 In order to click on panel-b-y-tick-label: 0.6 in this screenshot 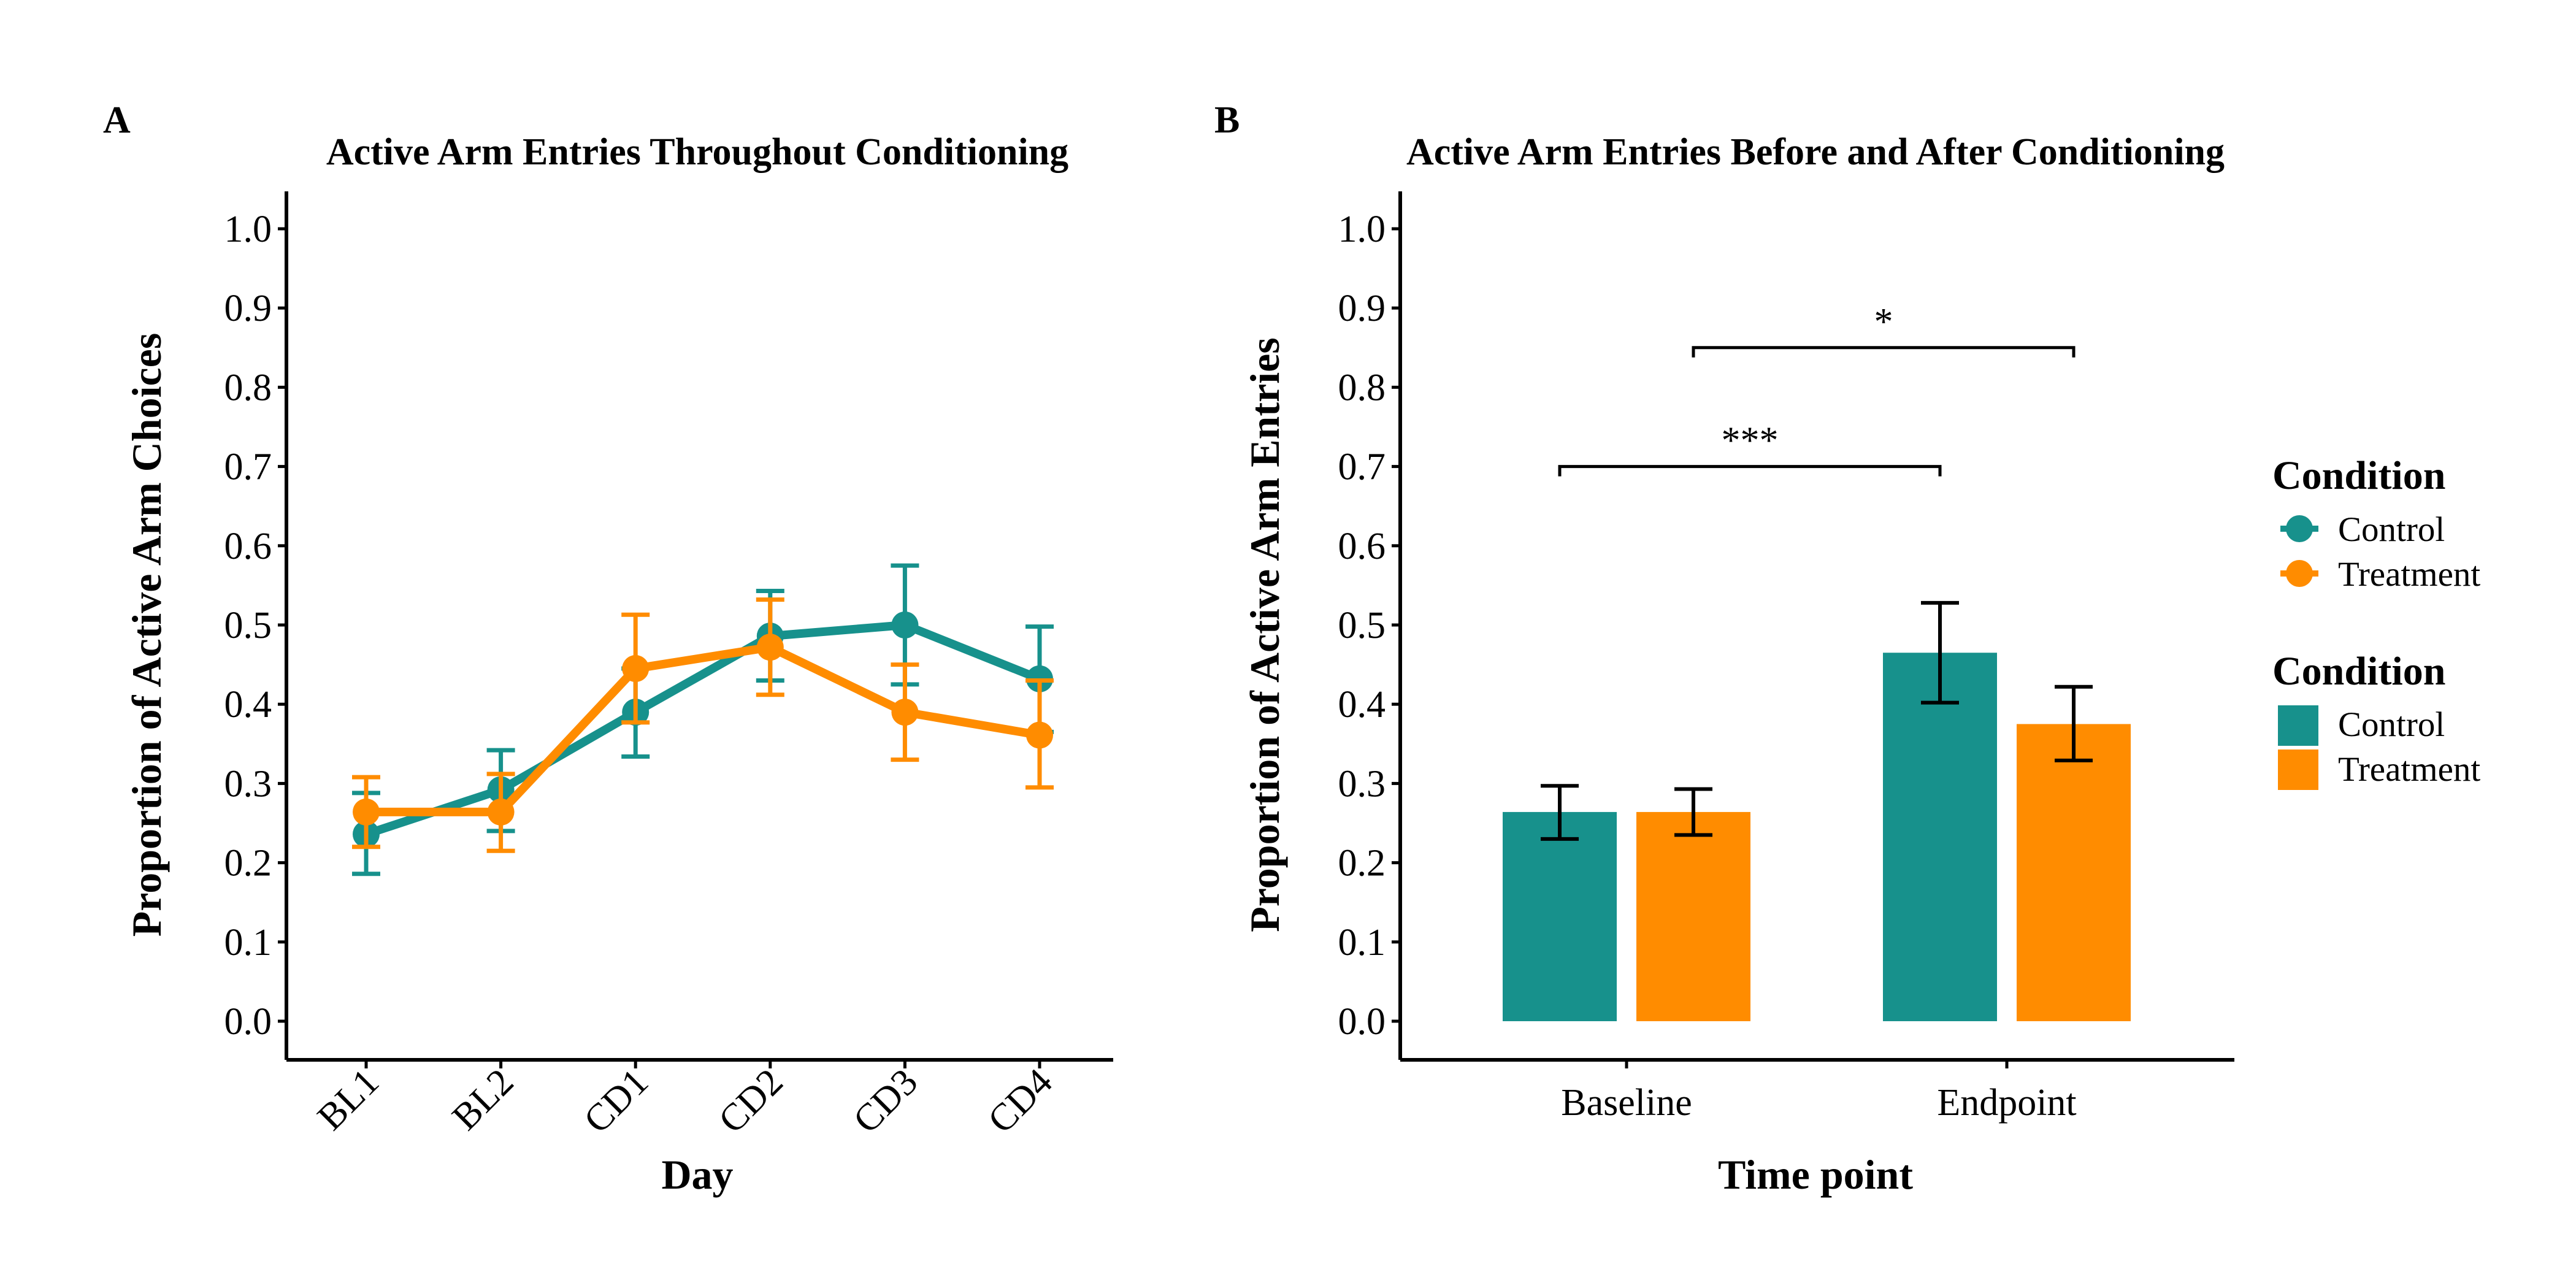, I will do `click(1362, 546)`.